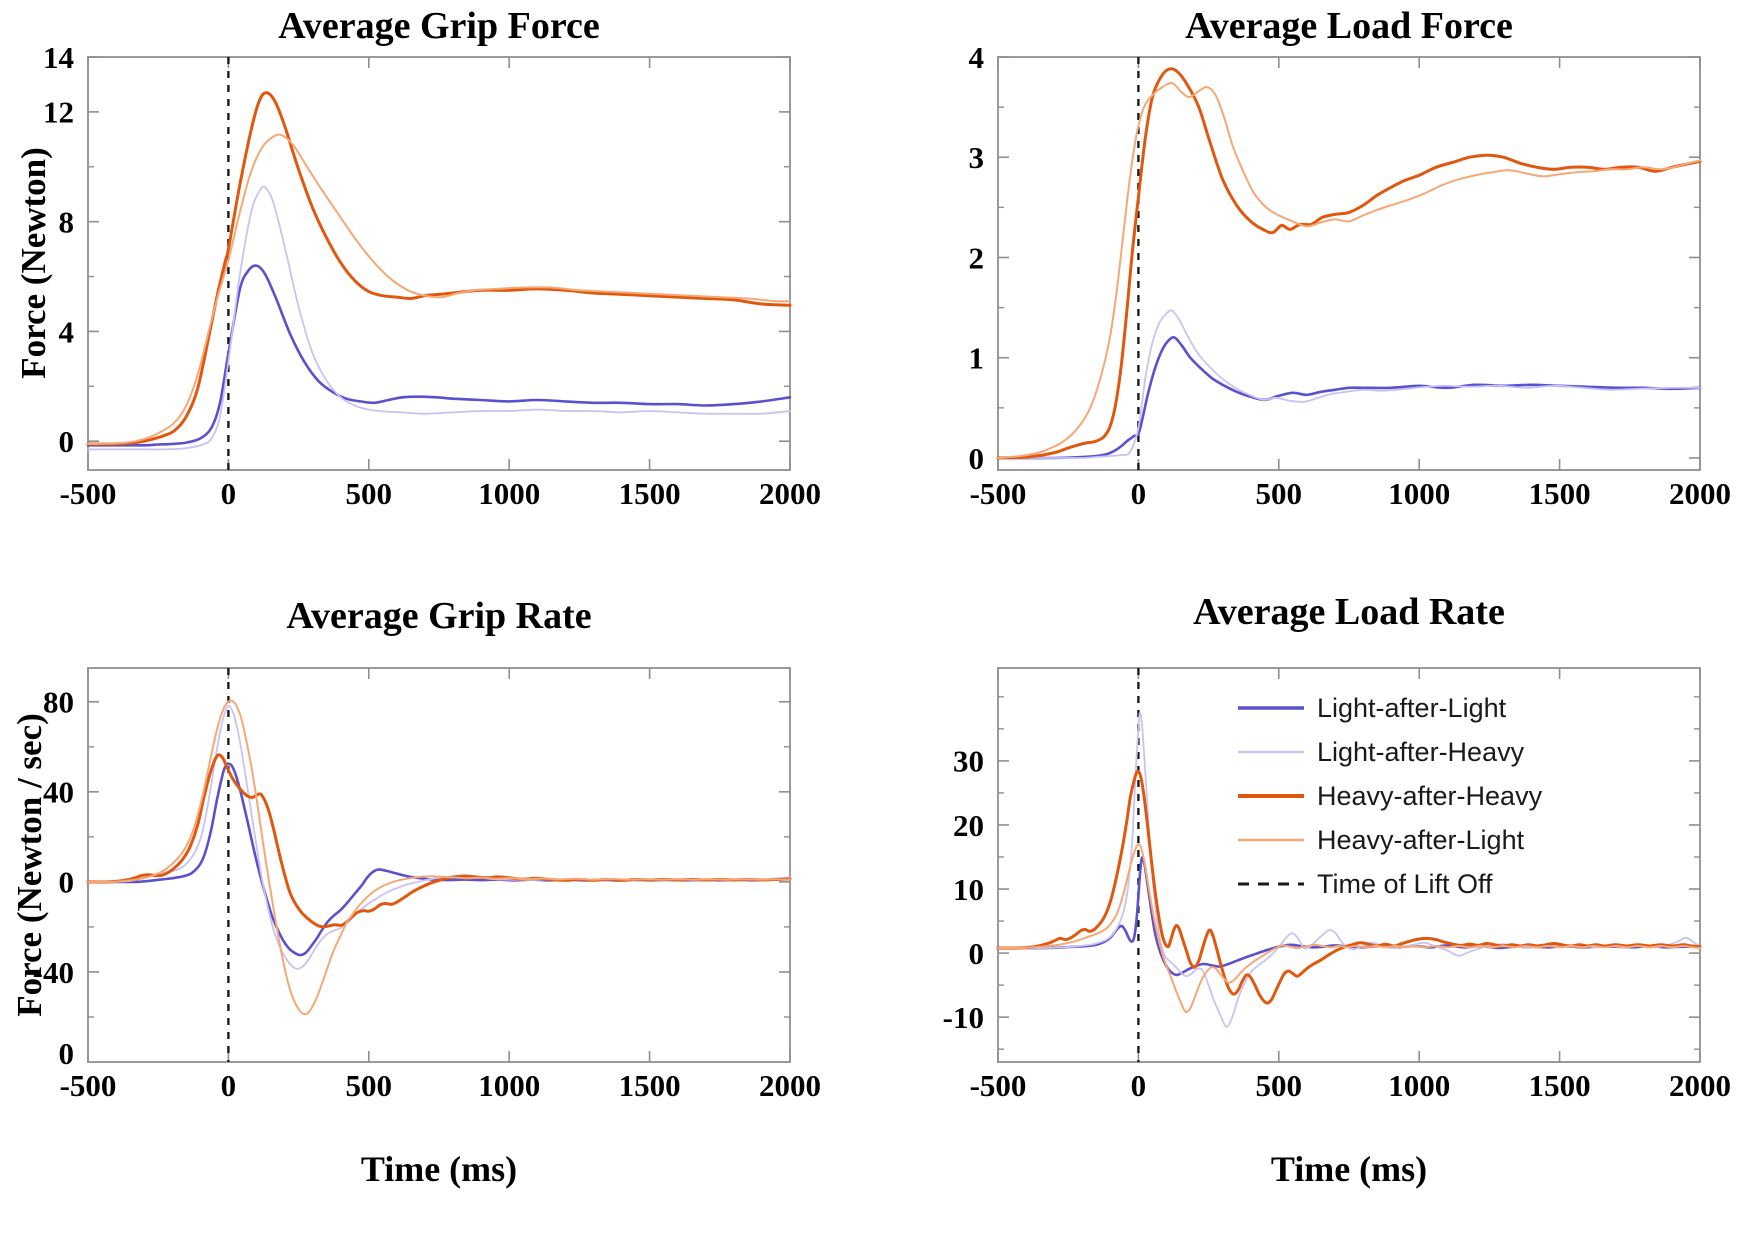 The image size is (1740, 1234). I want to click on y-tick-label: 20, so click(968, 825).